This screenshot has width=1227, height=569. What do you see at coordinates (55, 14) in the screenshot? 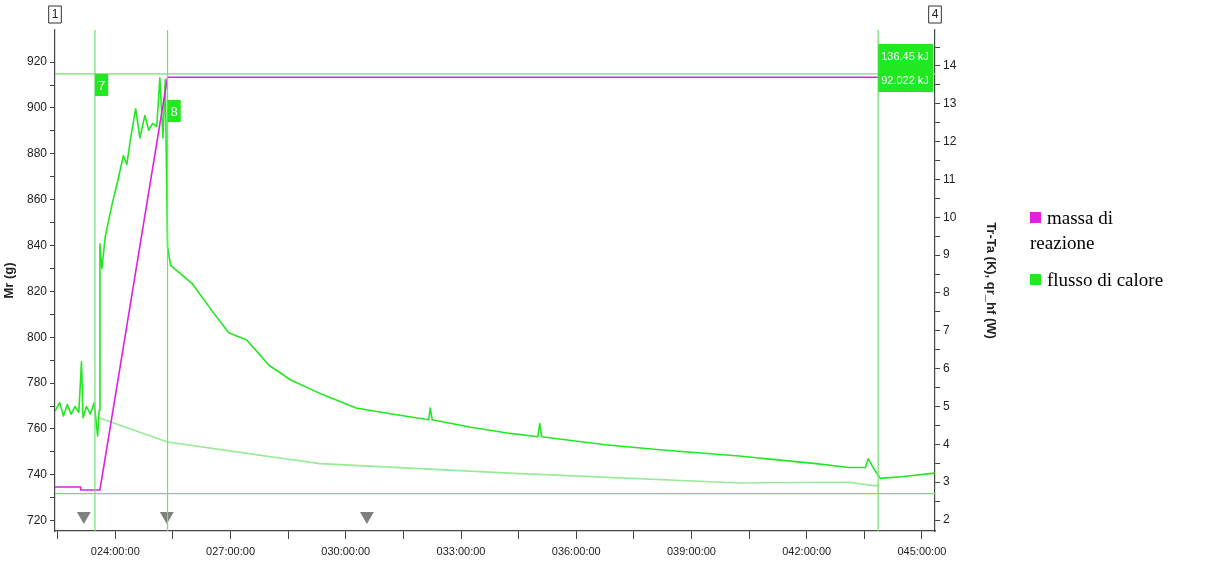
I see `text: 1` at bounding box center [55, 14].